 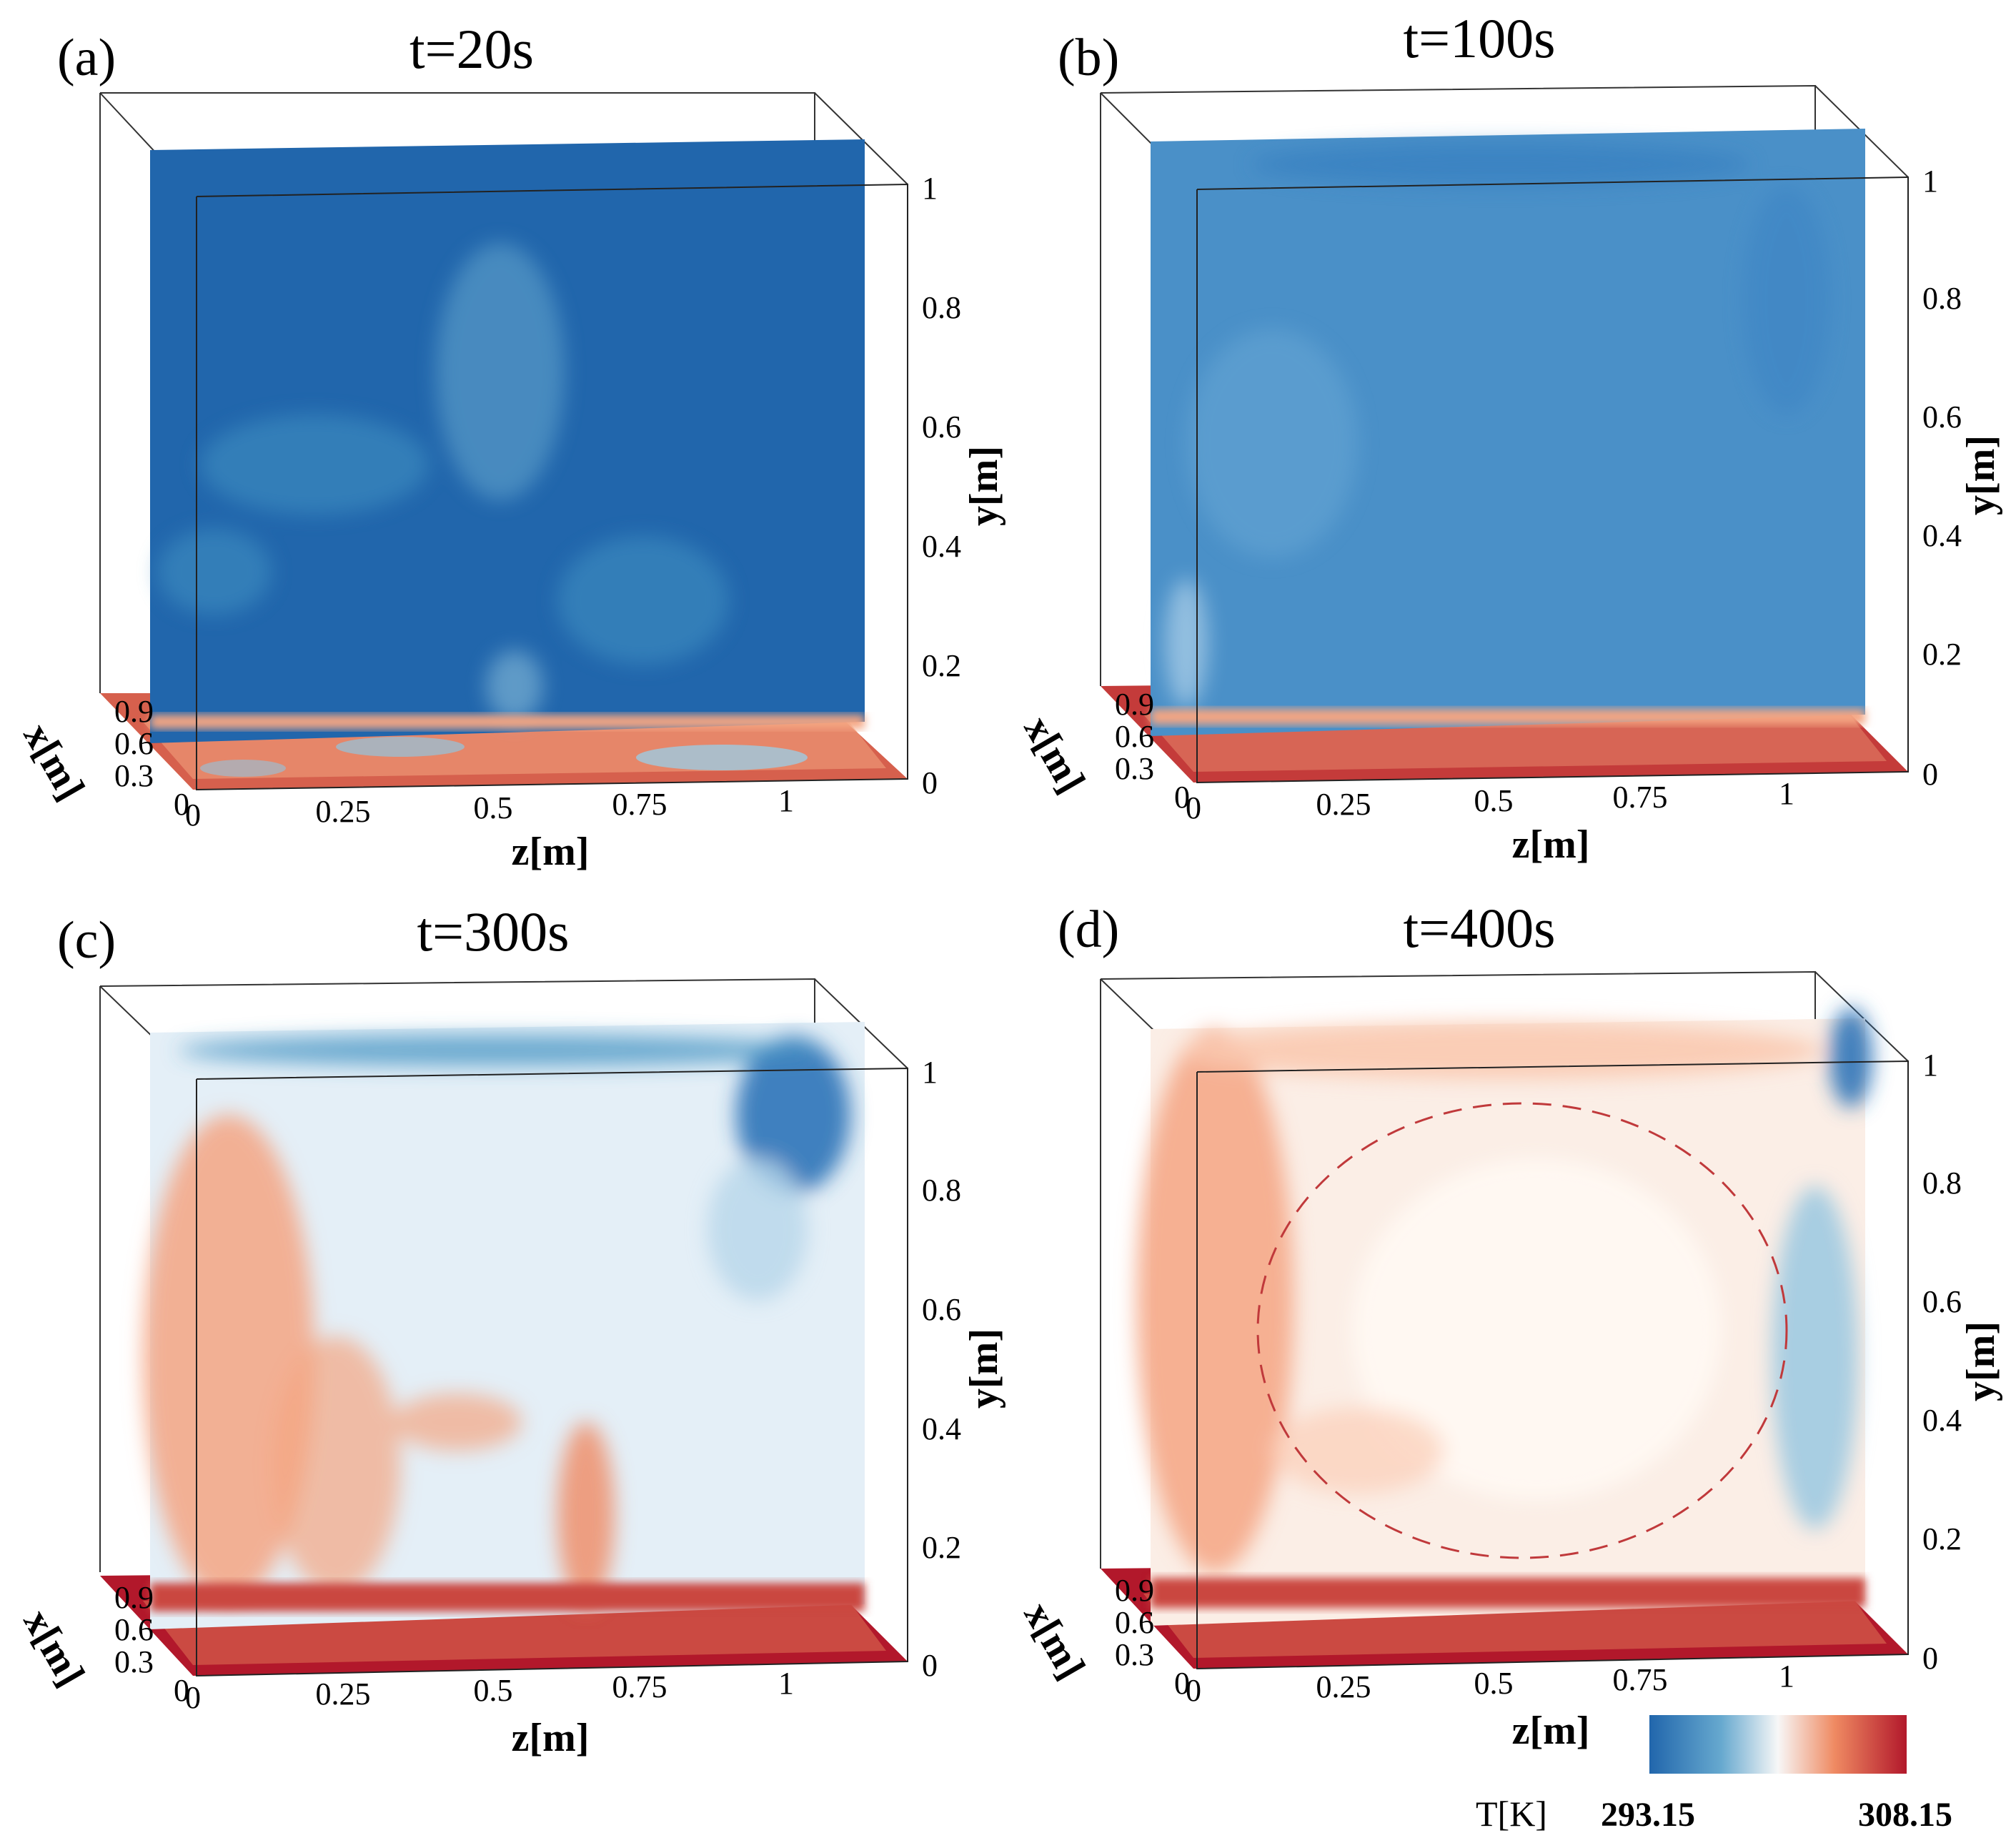 What do you see at coordinates (471, 49) in the screenshot?
I see `panel-title: t=20s` at bounding box center [471, 49].